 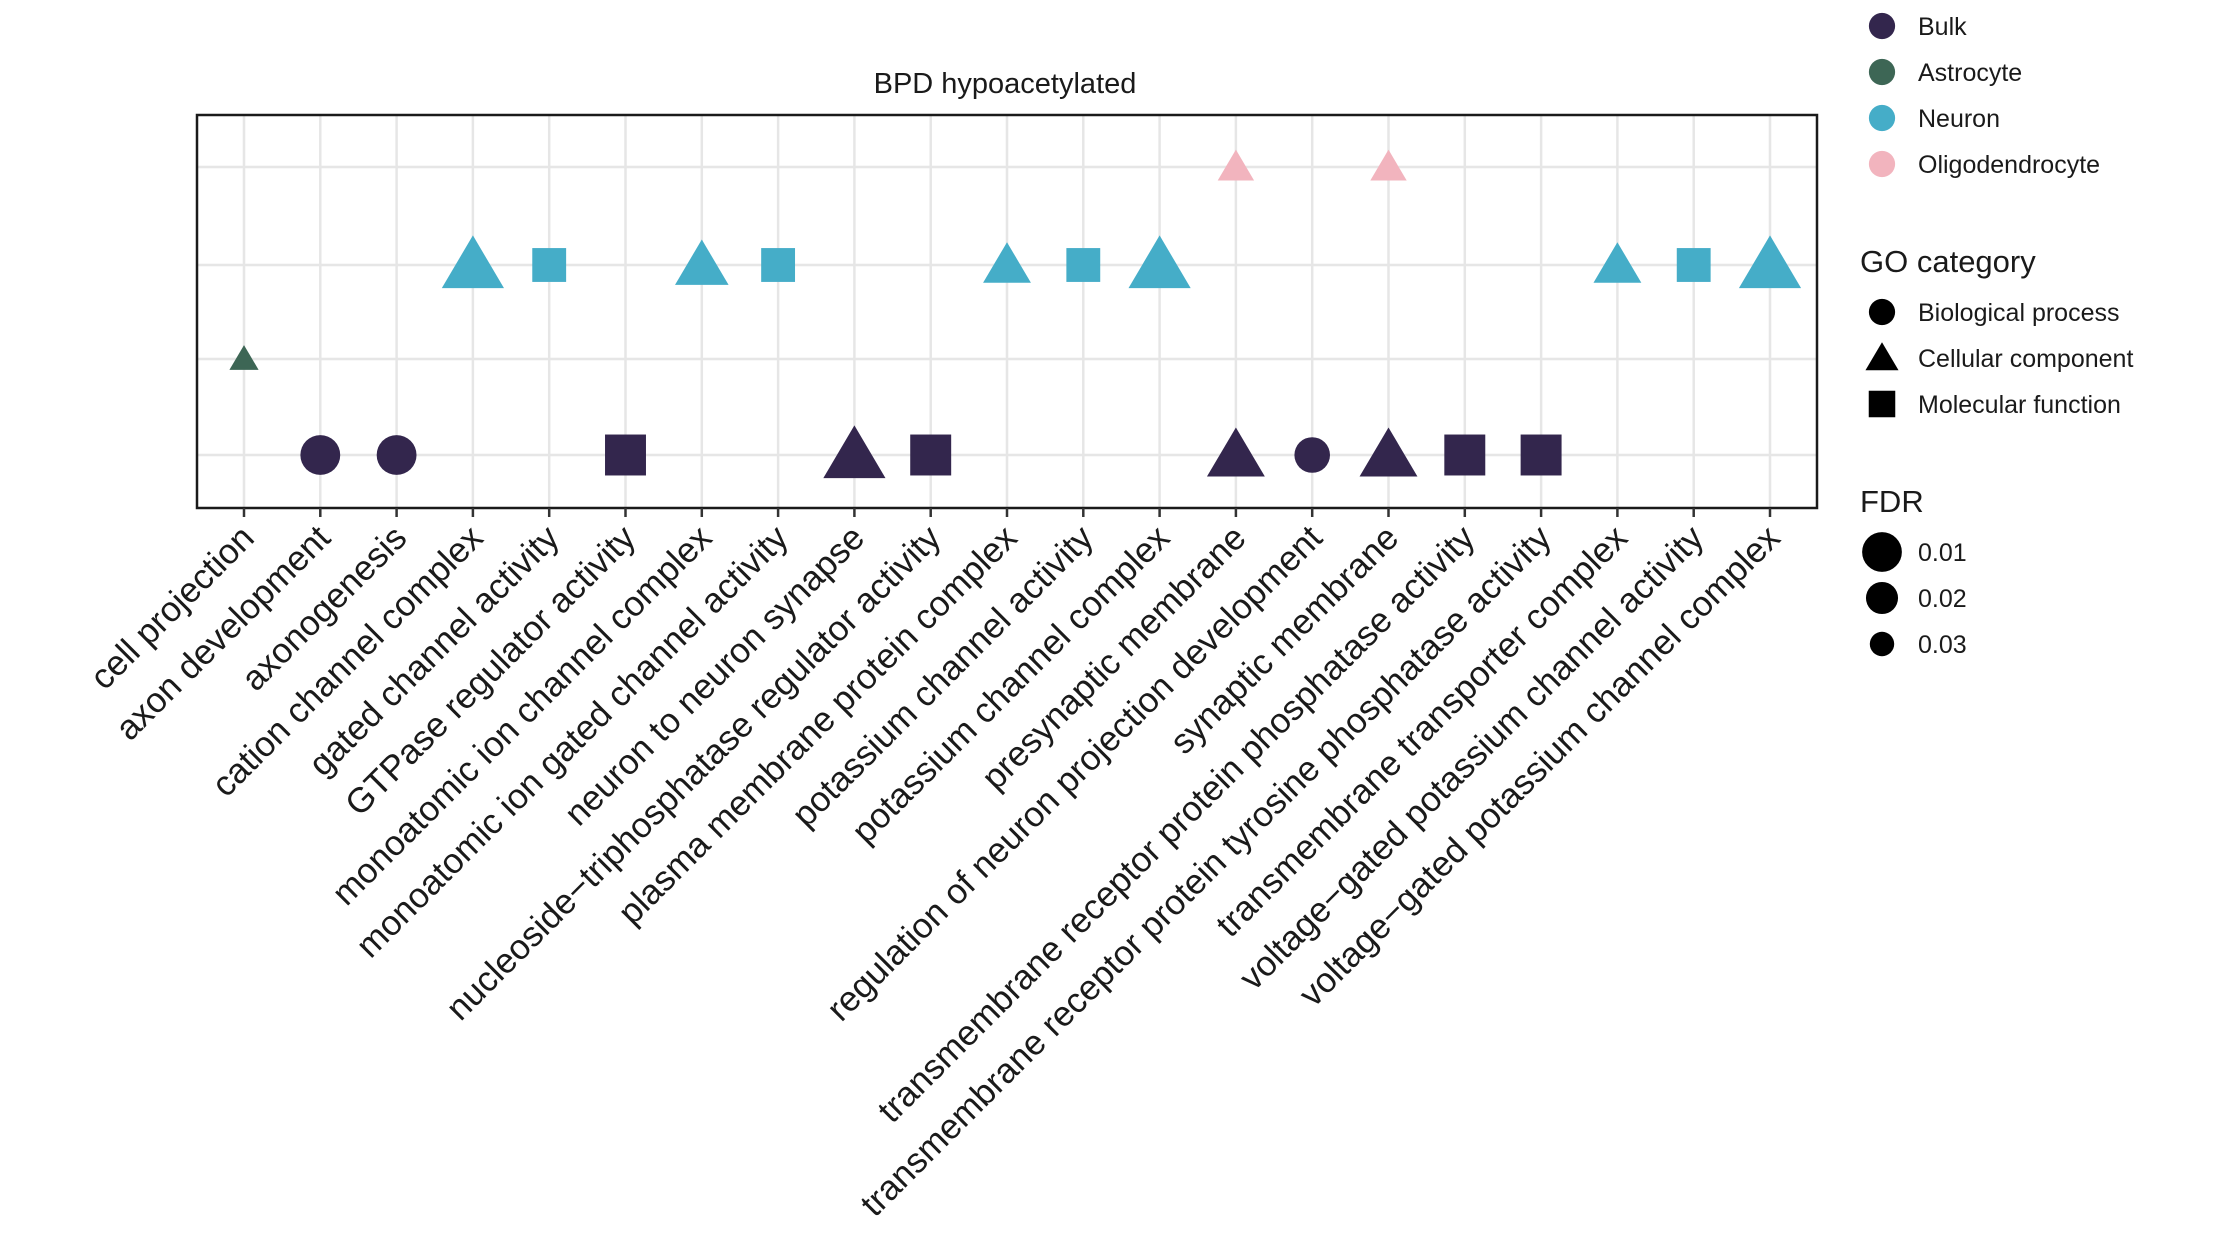 What do you see at coordinates (2019, 313) in the screenshot?
I see `legend-label: Biological process` at bounding box center [2019, 313].